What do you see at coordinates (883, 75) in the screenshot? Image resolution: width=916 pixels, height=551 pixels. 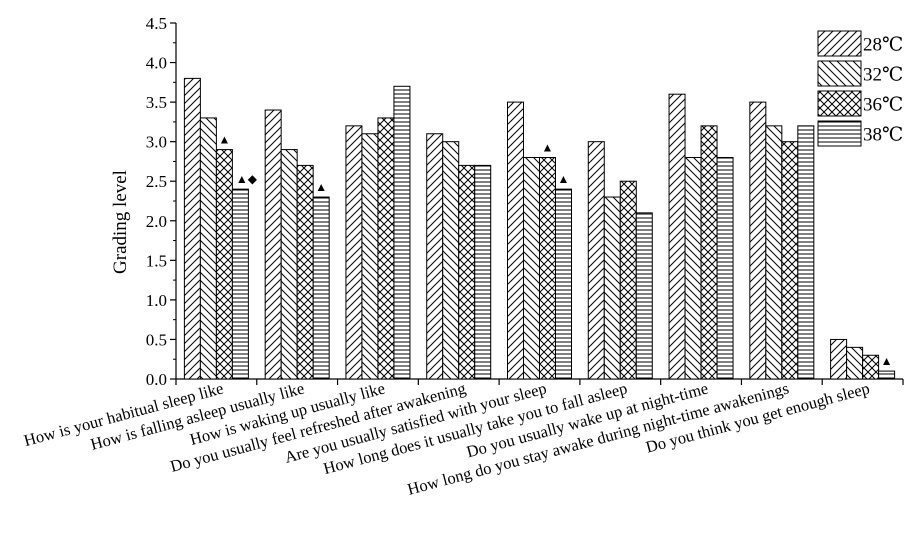 I see `legend-label: 32℃` at bounding box center [883, 75].